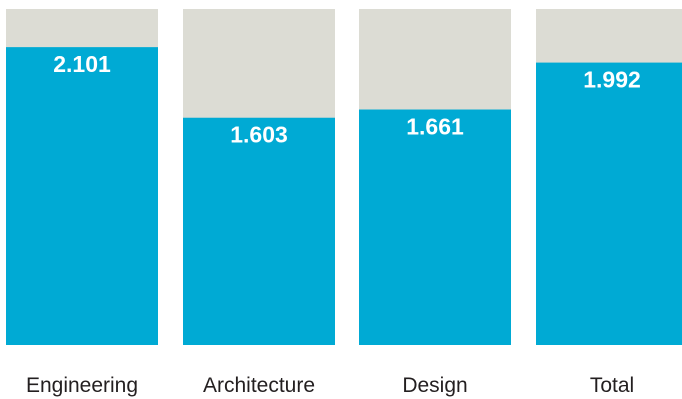  What do you see at coordinates (259, 135) in the screenshot?
I see `value-label-architecture: 1.603` at bounding box center [259, 135].